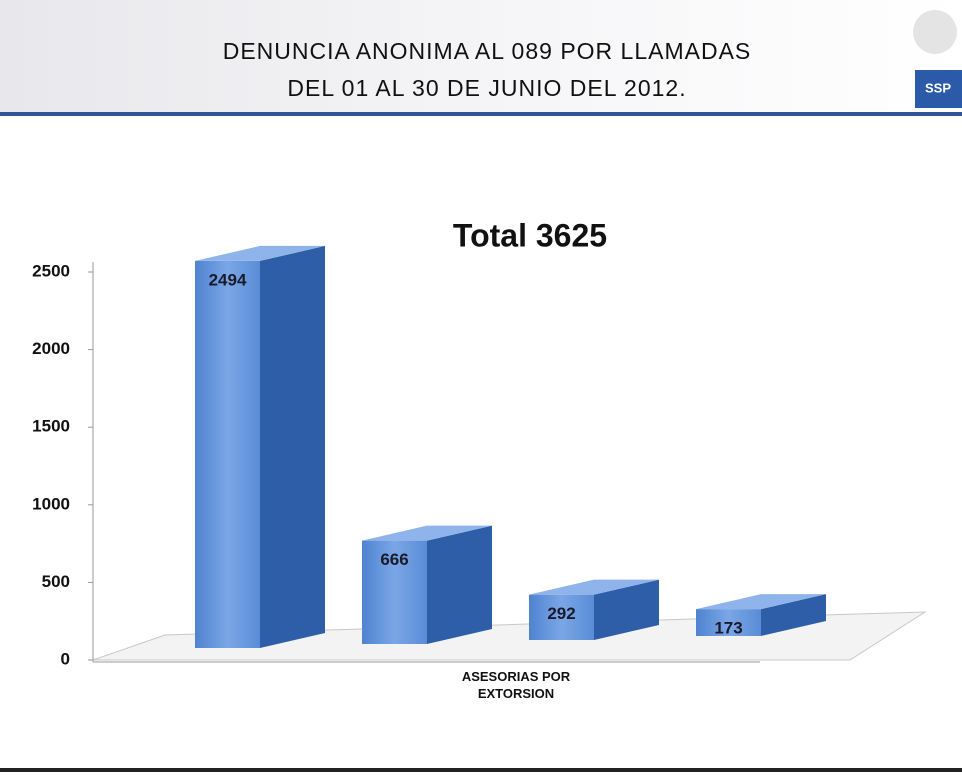 The width and height of the screenshot is (962, 778). What do you see at coordinates (51, 503) in the screenshot?
I see `y-tick-label: 1000` at bounding box center [51, 503].